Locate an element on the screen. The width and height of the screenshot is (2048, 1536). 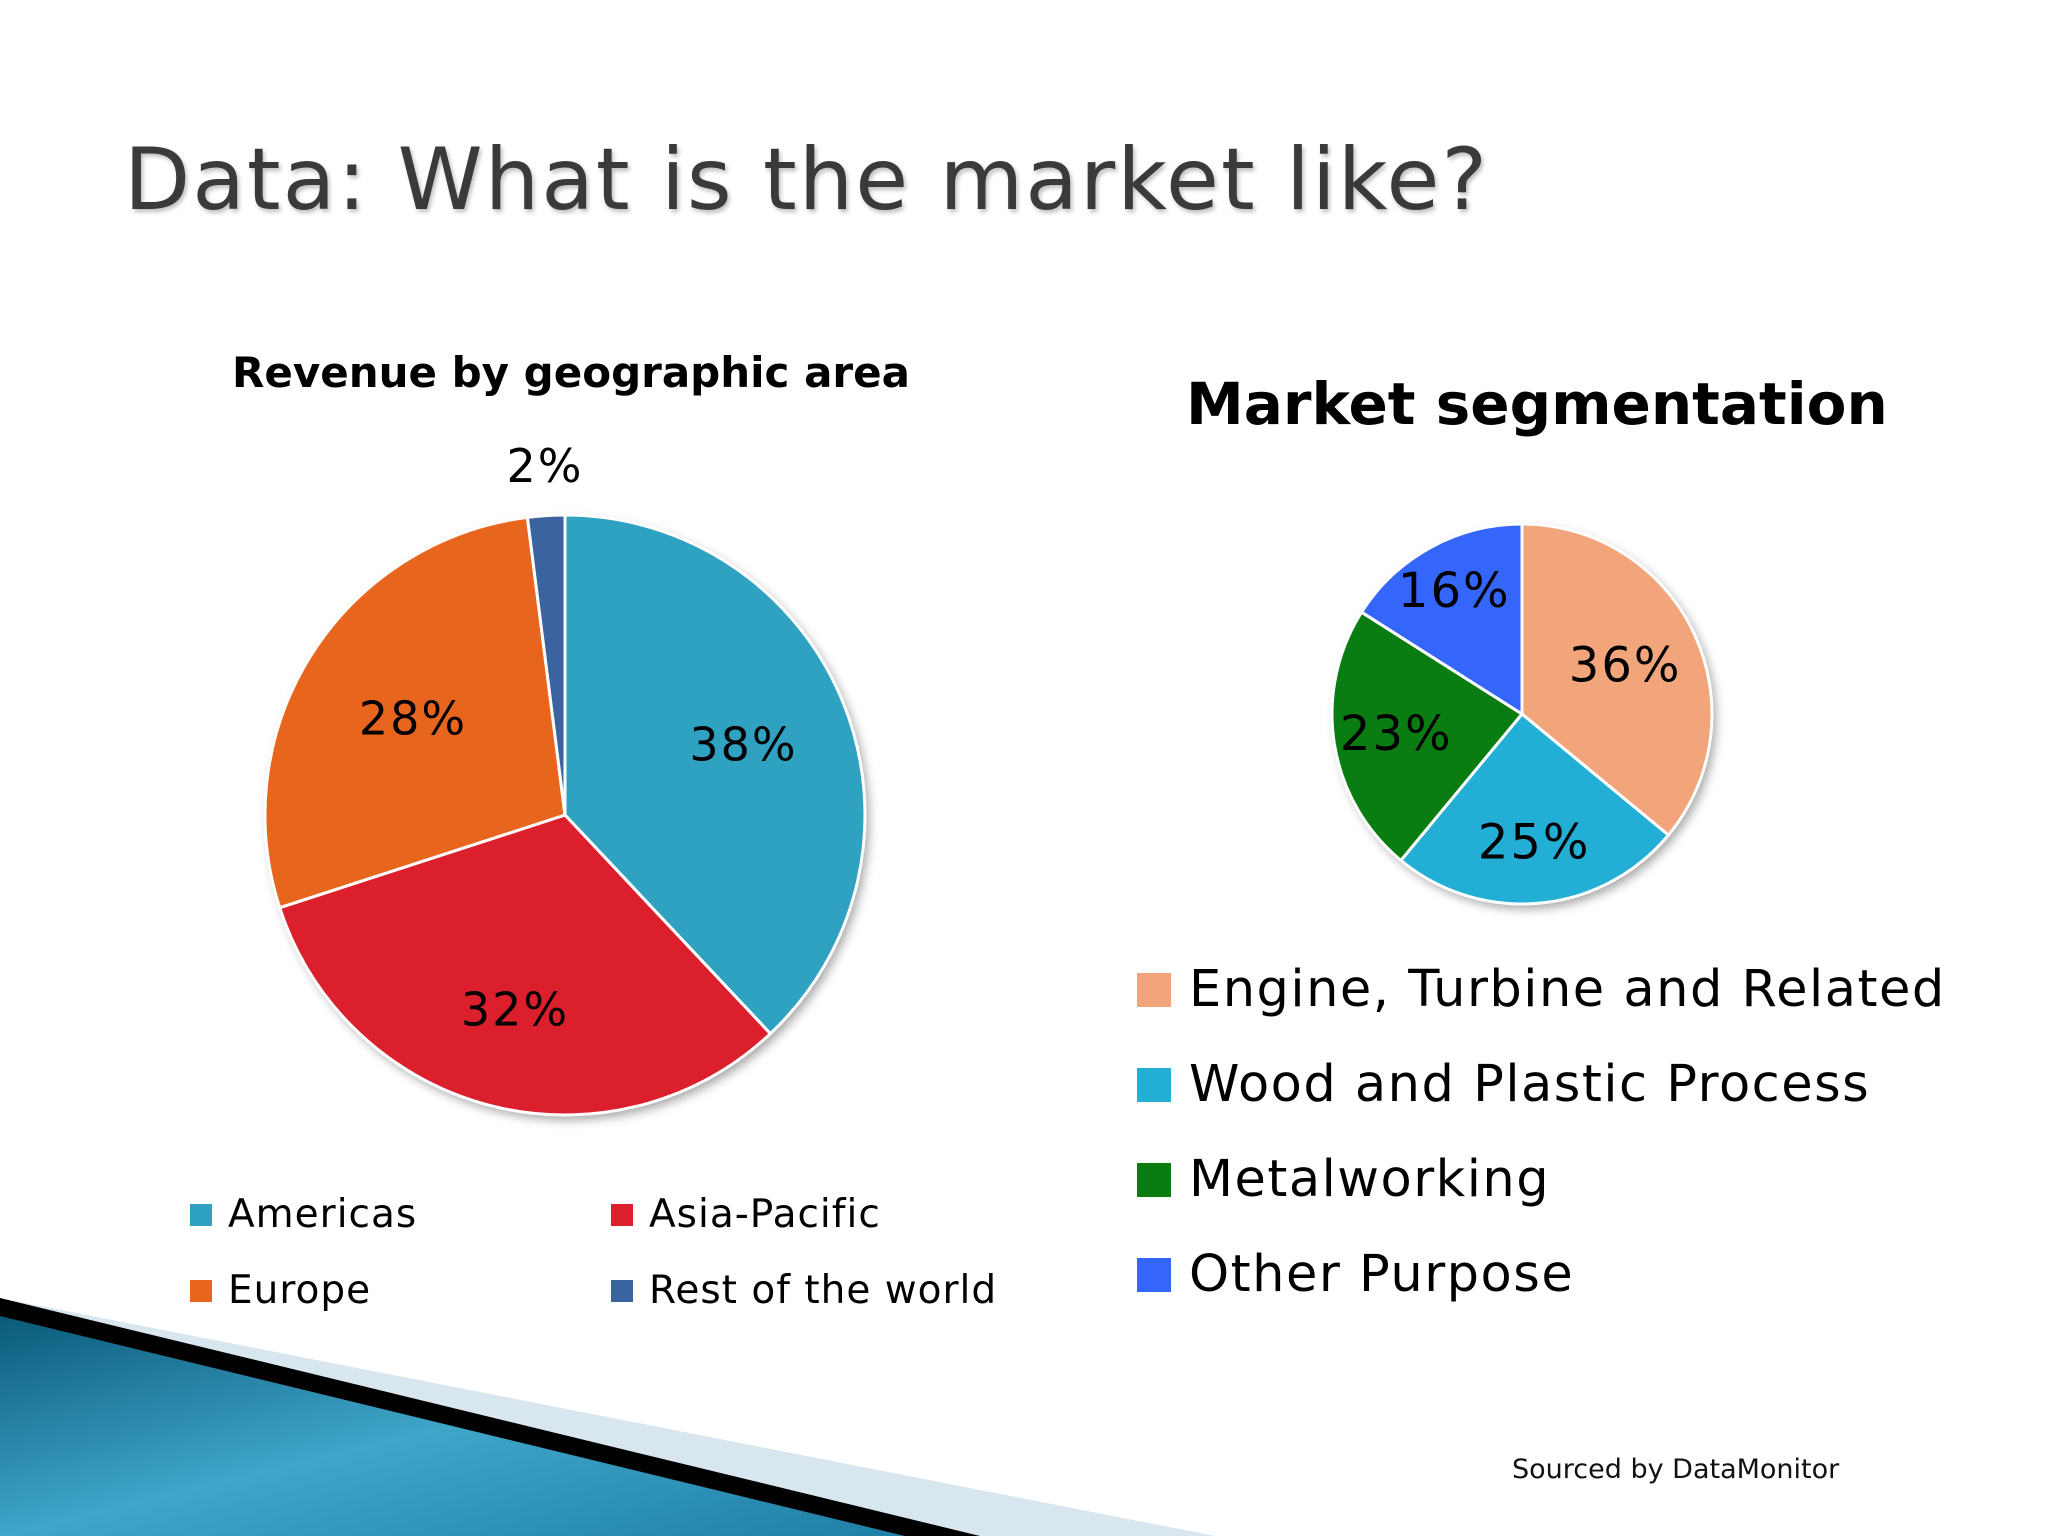
segmentation-pie: 36% 25% 23% 16% is located at coordinates (1522, 714).